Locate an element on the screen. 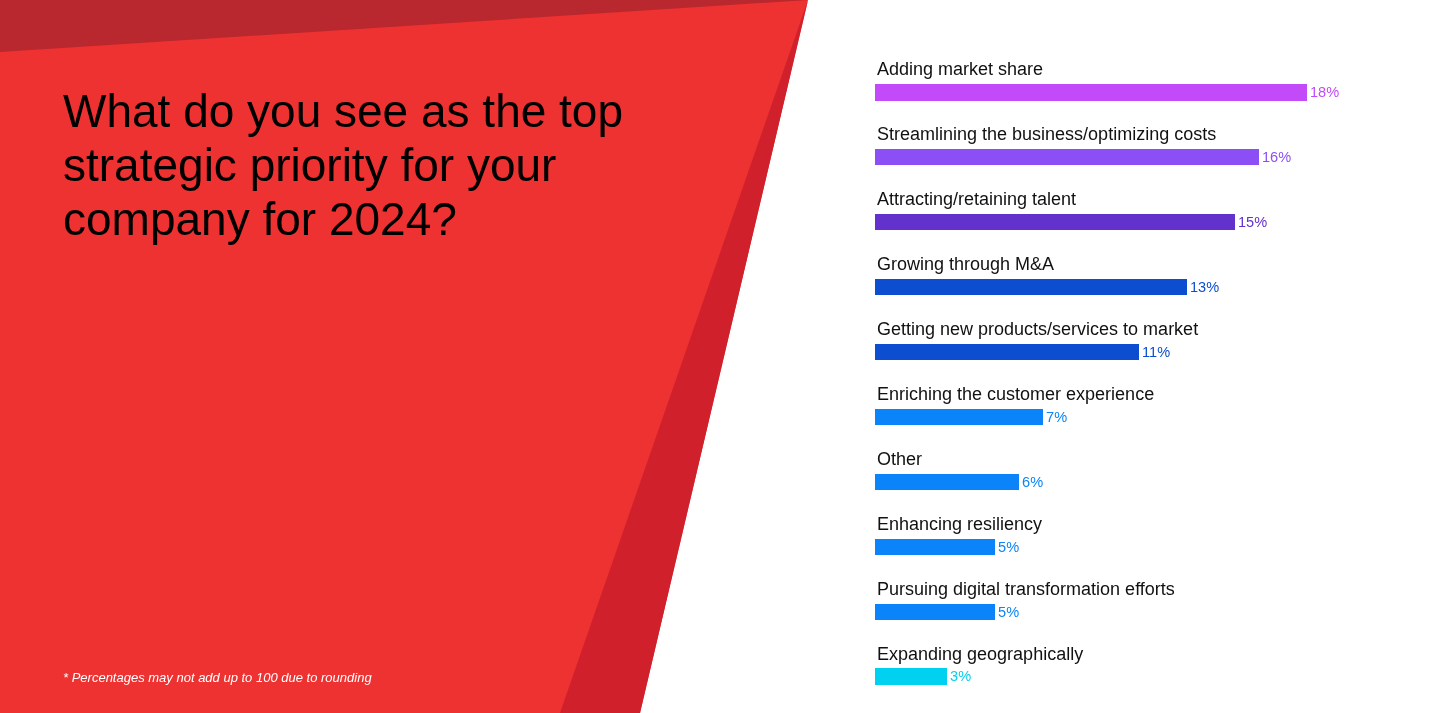 This screenshot has height=713, width=1440. text: What do you see as the top strategic priority for your company for 2024? is located at coordinates (344, 165).